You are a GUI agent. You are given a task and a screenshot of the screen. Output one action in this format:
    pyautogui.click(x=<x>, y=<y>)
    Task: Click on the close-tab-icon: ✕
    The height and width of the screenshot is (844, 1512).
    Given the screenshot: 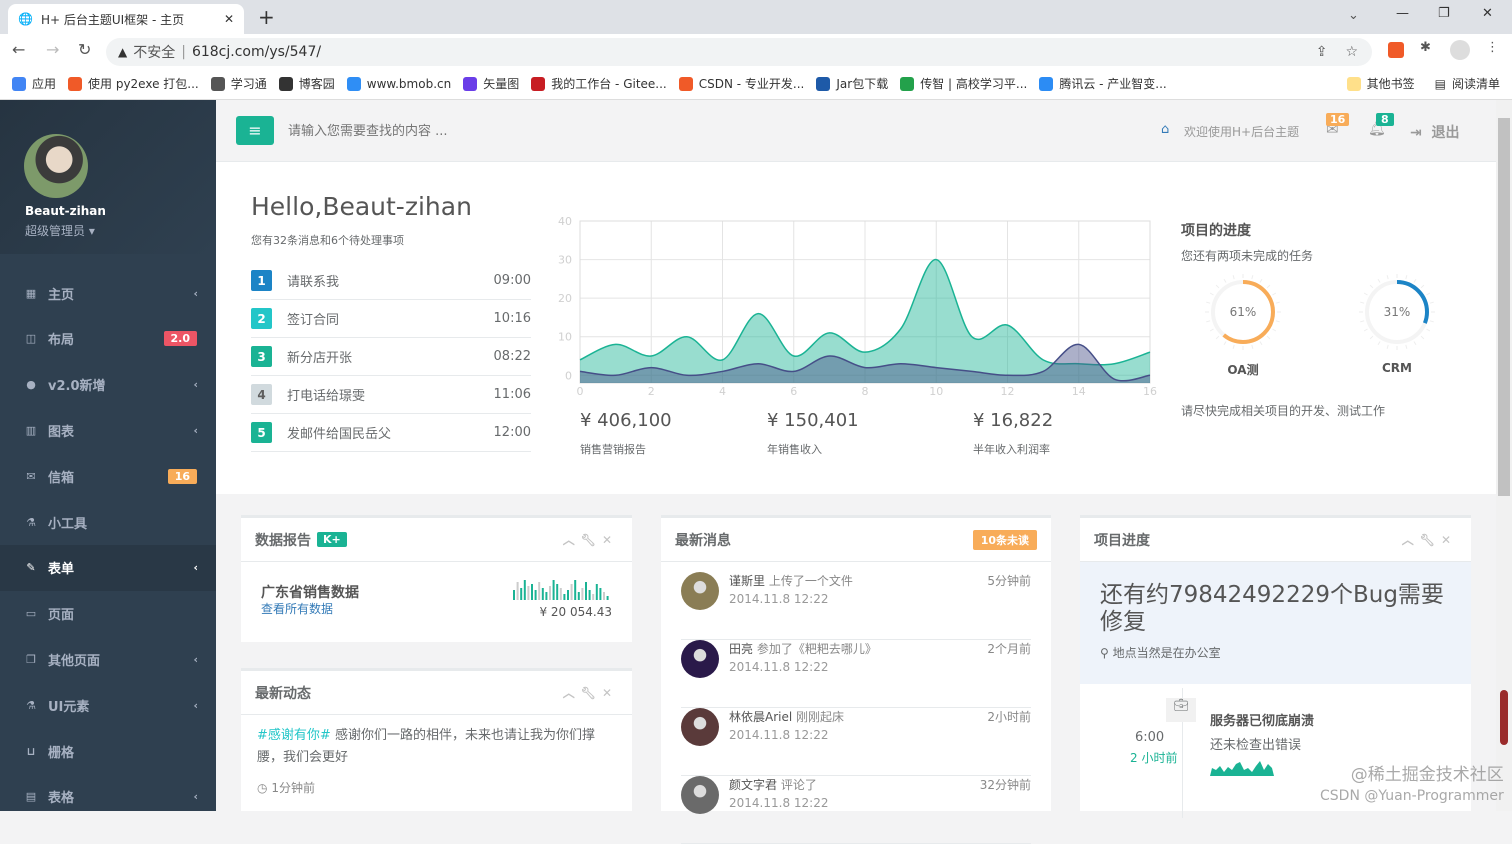 What is the action you would take?
    pyautogui.click(x=228, y=19)
    